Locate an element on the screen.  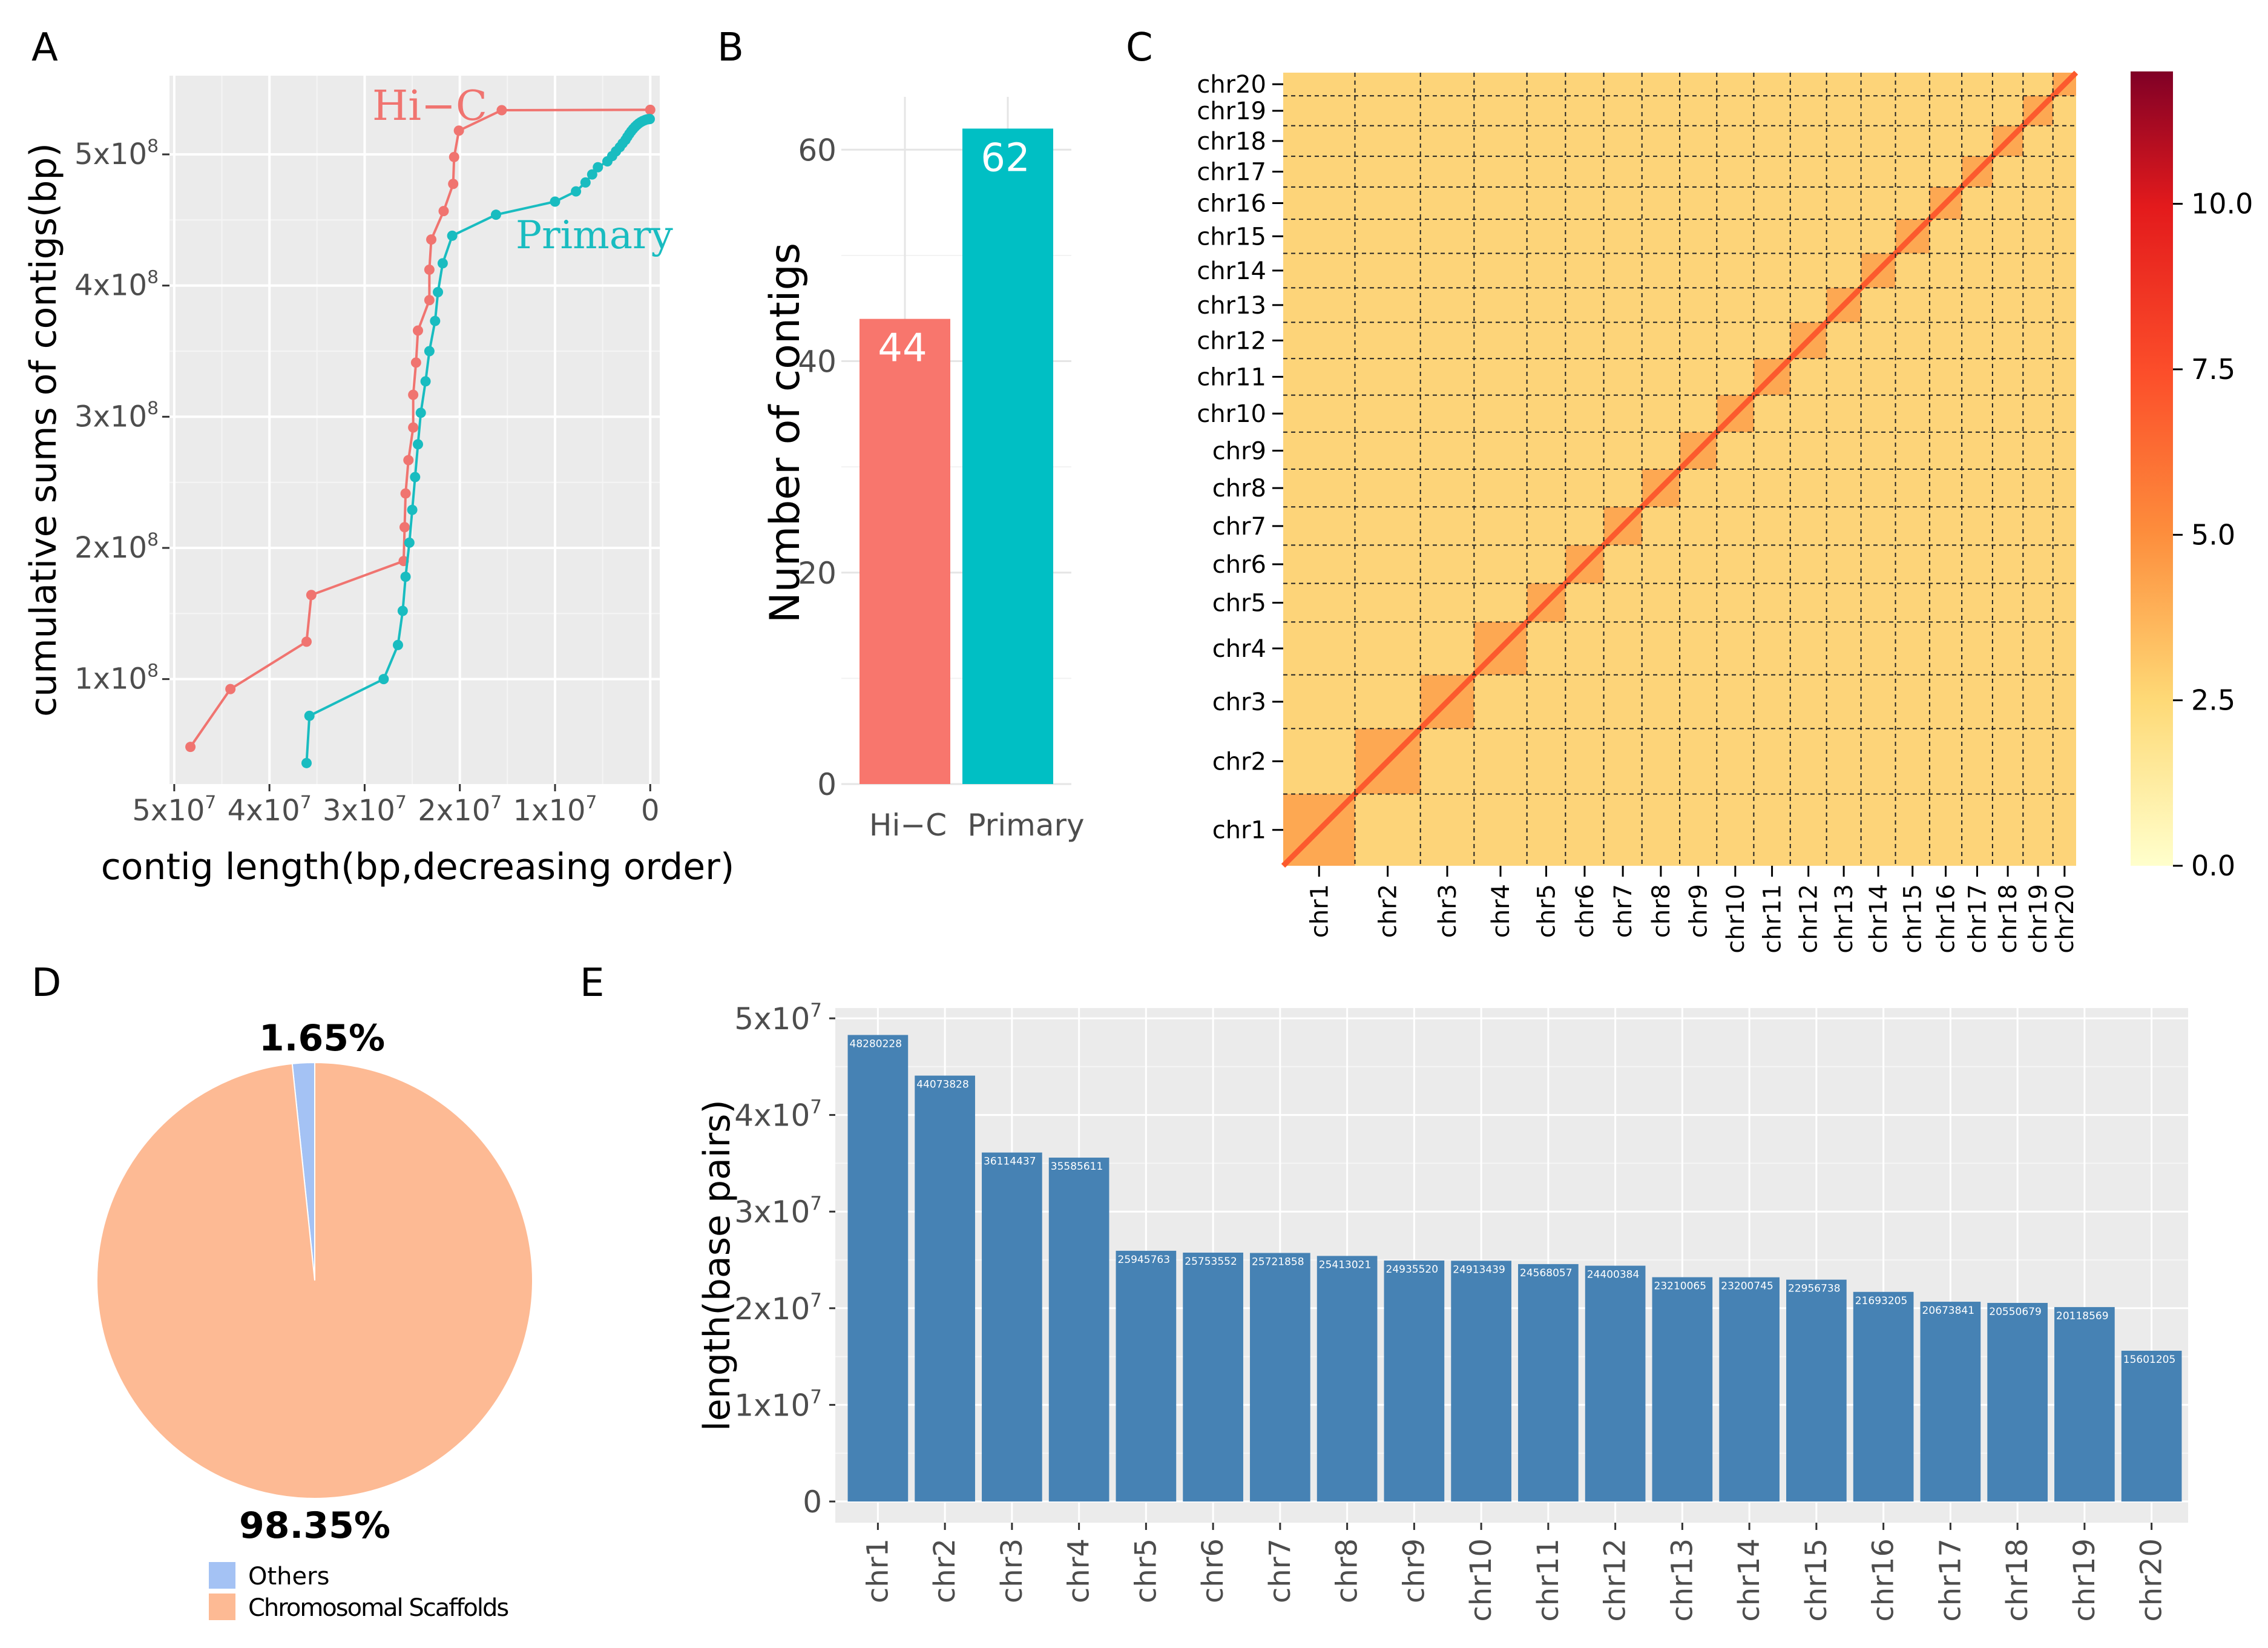
panel-e-x-tick-label: chr3 is located at coordinates (1012, 1571).